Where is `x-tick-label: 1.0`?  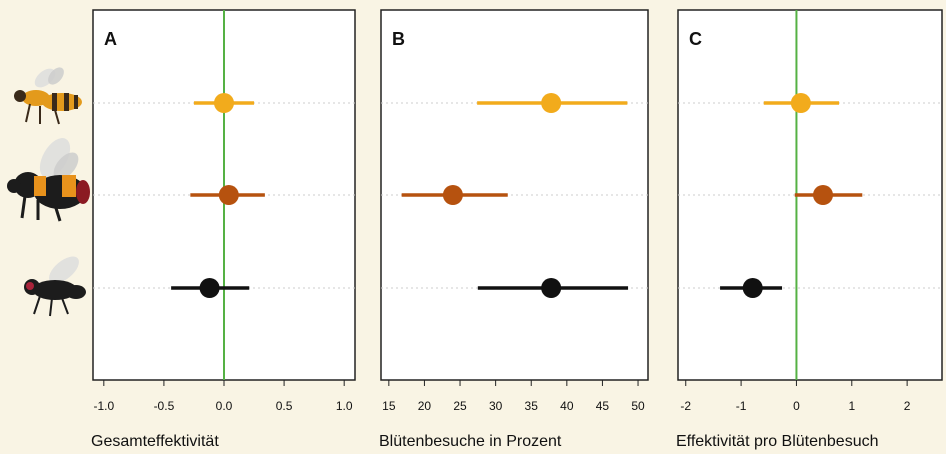
x-tick-label: 1.0 is located at coordinates (344, 406).